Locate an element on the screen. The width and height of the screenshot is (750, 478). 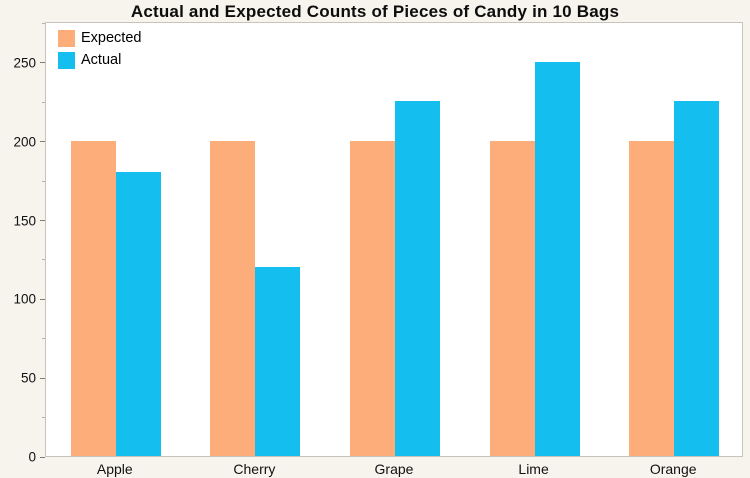
x-axis: Apple Cherry Grape Lime Orange is located at coordinates (394, 468).